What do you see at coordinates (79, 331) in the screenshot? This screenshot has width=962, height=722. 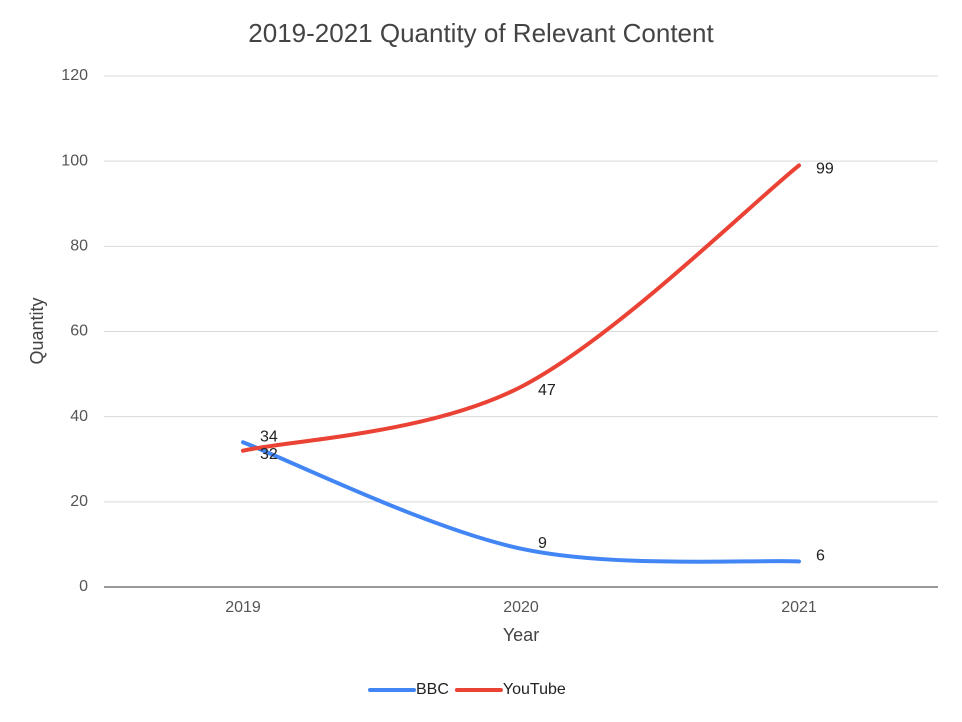 I see `y-tick-label: 60` at bounding box center [79, 331].